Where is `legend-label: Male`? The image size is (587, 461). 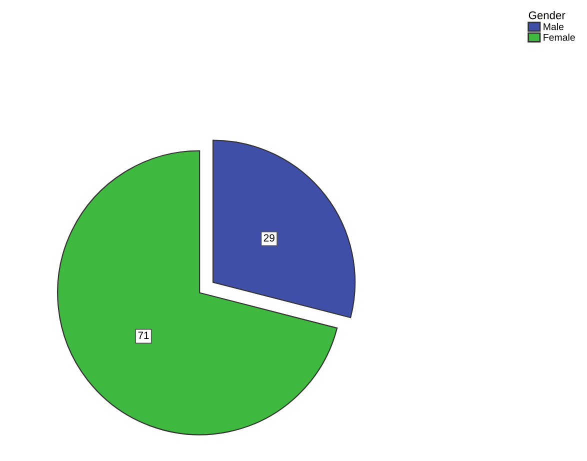
legend-label: Male is located at coordinates (554, 26).